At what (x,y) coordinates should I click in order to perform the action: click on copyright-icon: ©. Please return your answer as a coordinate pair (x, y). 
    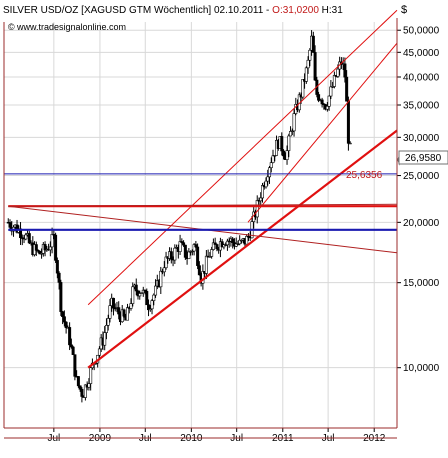
    Looking at the image, I should click on (11, 27).